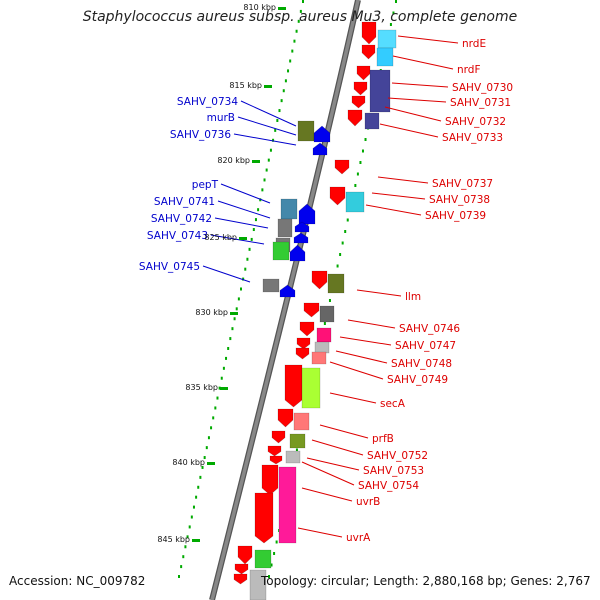 The width and height of the screenshot is (600, 600). Describe the element at coordinates (320, 532) in the screenshot. I see `leader-line-uvra` at that location.